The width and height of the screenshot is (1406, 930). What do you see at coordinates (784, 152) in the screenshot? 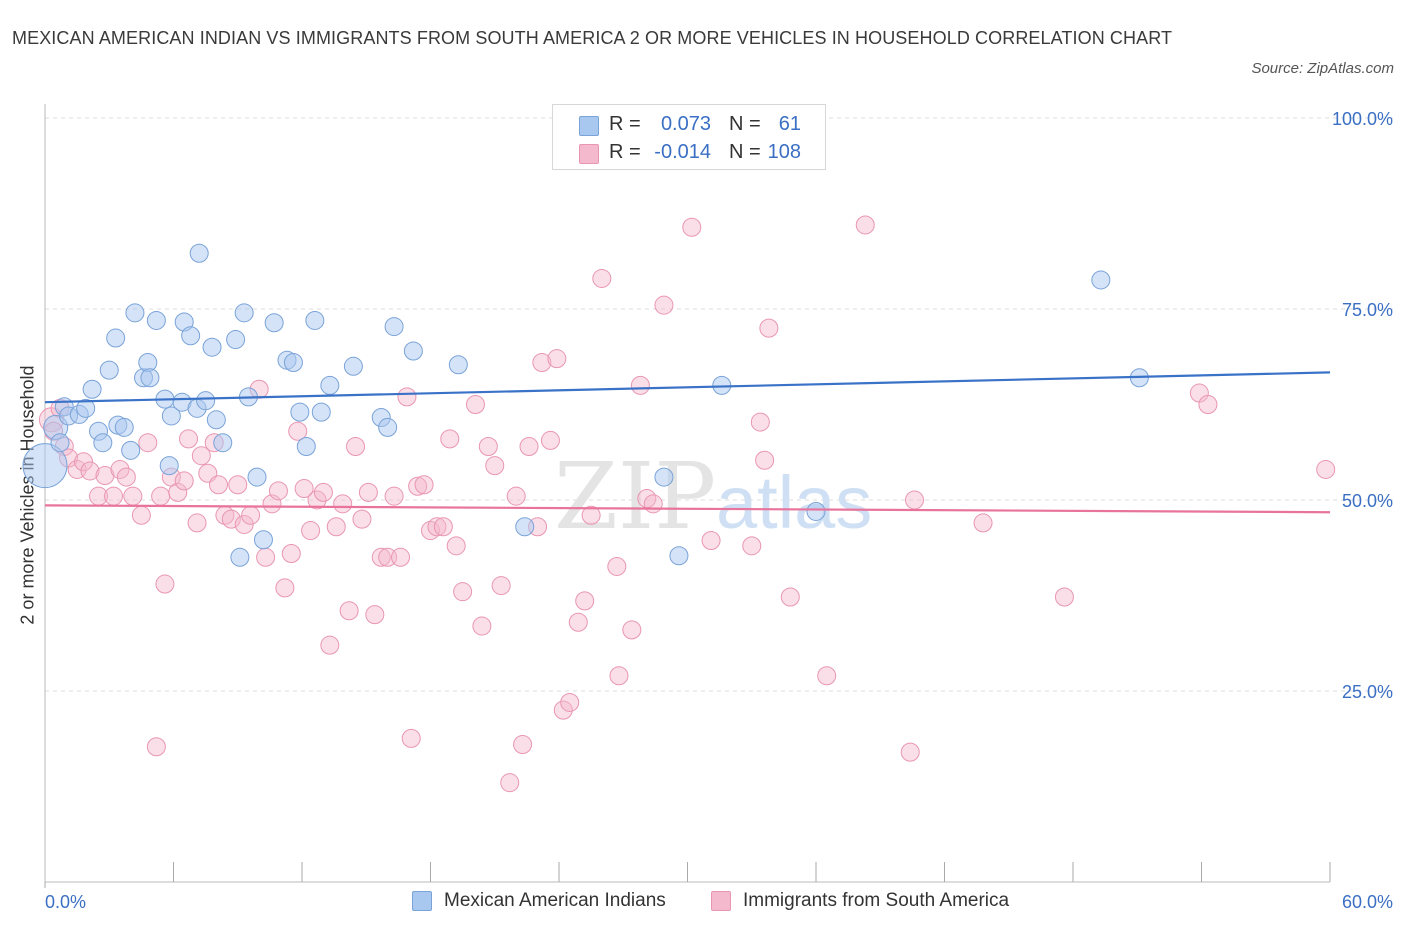
I see `n-value: 108` at bounding box center [784, 152].